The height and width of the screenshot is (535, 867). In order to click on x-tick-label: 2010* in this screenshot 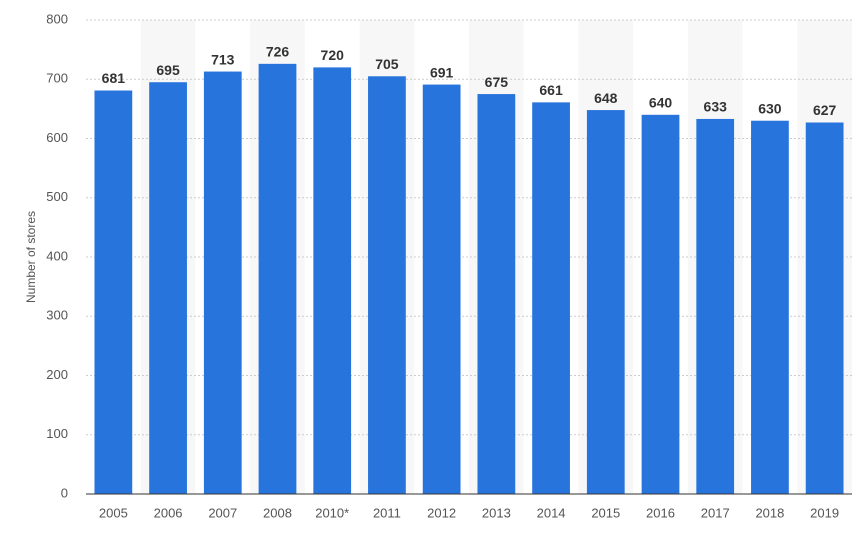, I will do `click(332, 512)`.